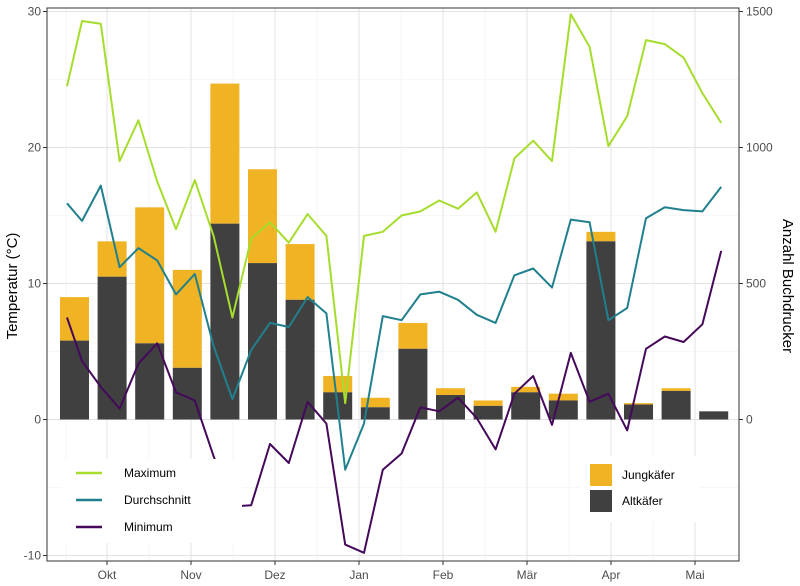 This screenshot has width=800, height=586. I want to click on legend-key-bar-jungkaefer, so click(601, 475).